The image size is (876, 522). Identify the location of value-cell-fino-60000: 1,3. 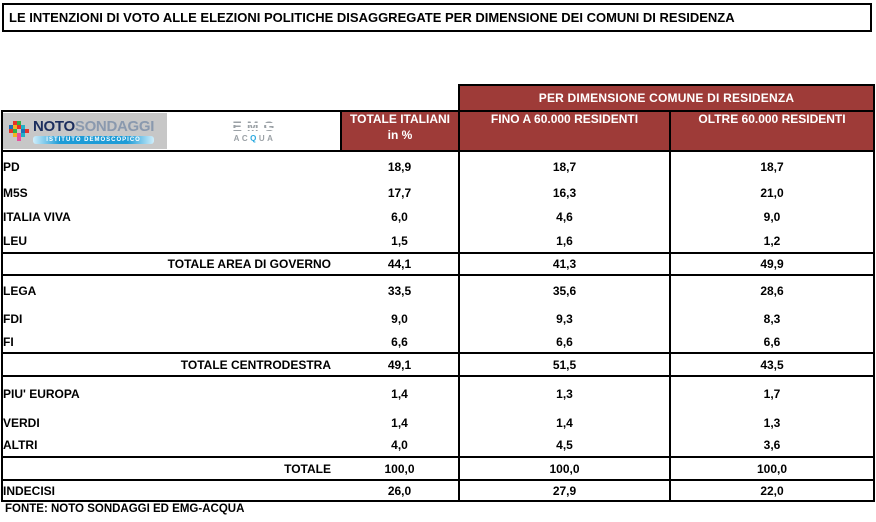
(564, 393).